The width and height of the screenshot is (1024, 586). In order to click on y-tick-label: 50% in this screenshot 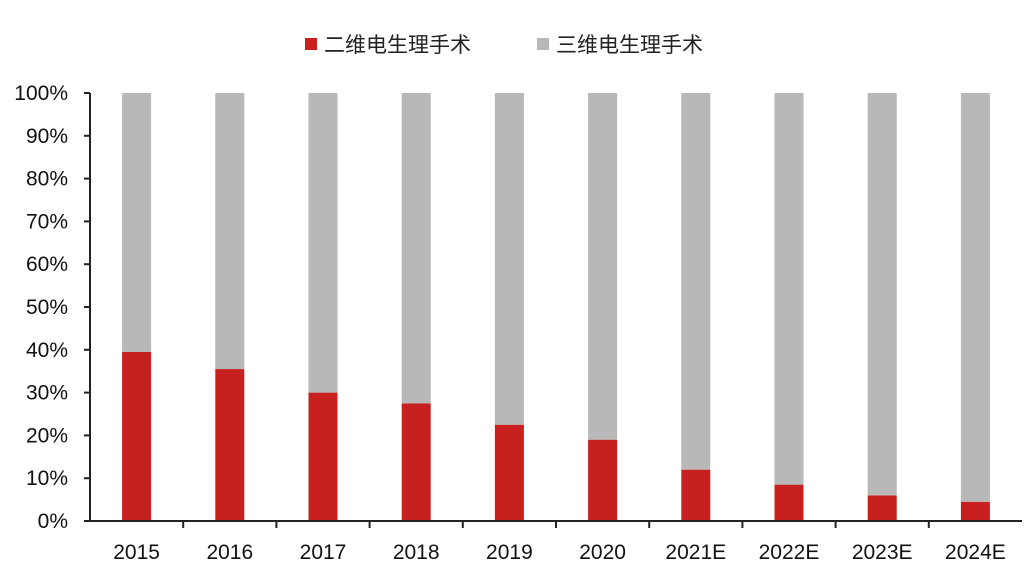, I will do `click(47, 307)`.